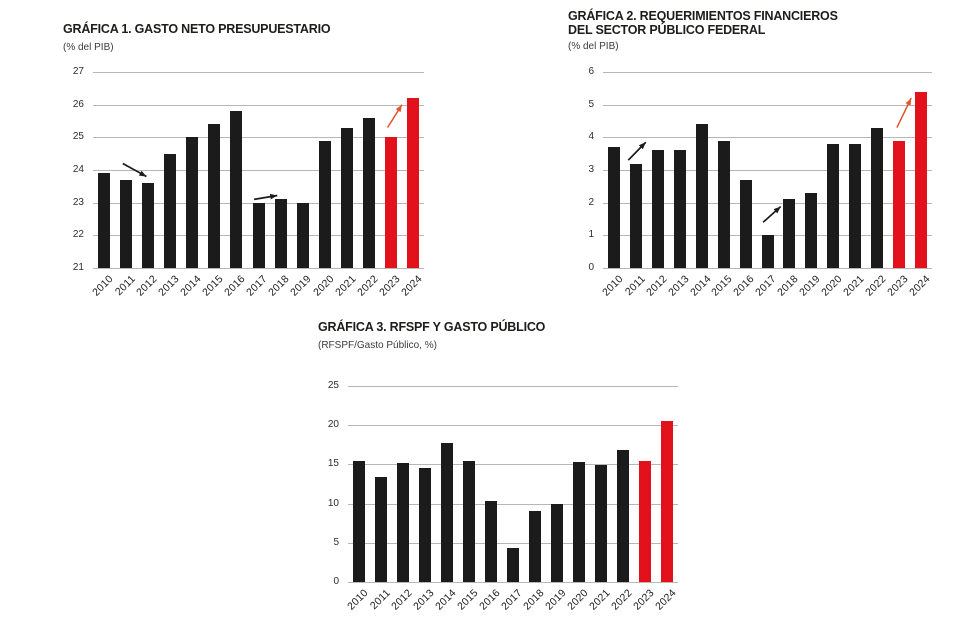 The width and height of the screenshot is (960, 640). What do you see at coordinates (591, 202) in the screenshot?
I see `y-tick-label: 2` at bounding box center [591, 202].